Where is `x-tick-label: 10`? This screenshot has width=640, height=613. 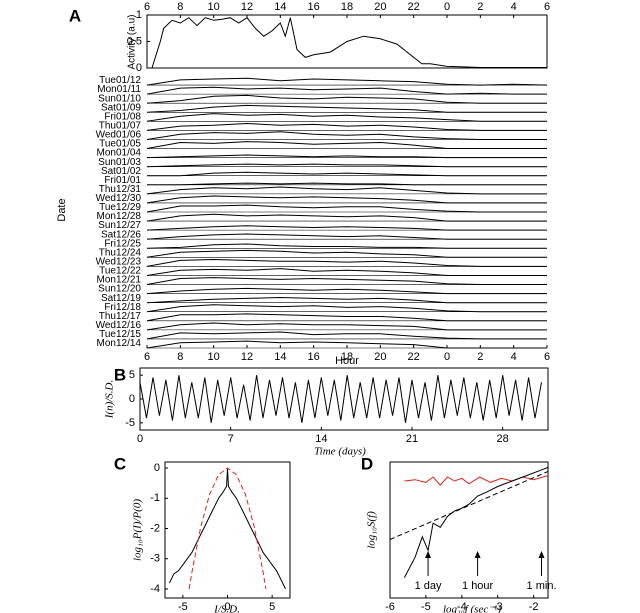 x-tick-label: 10 is located at coordinates (214, 7).